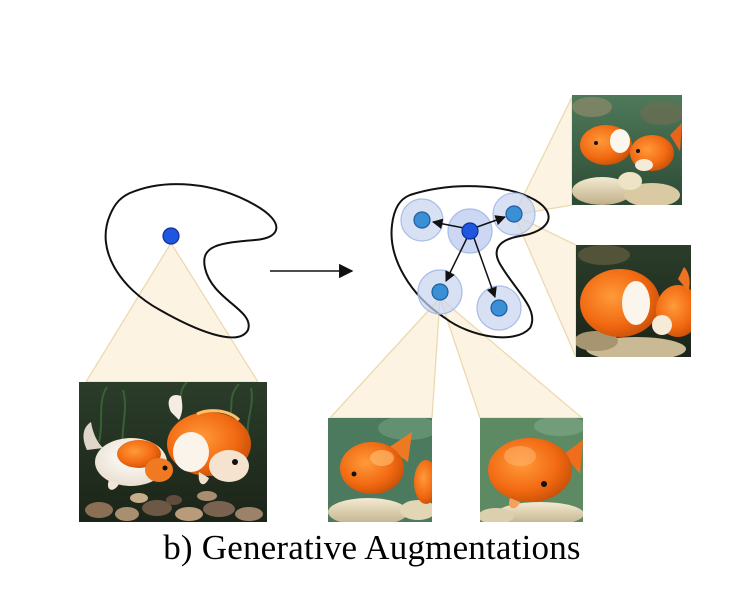 The width and height of the screenshot is (744, 616). I want to click on augmentation-nodes, so click(468, 261).